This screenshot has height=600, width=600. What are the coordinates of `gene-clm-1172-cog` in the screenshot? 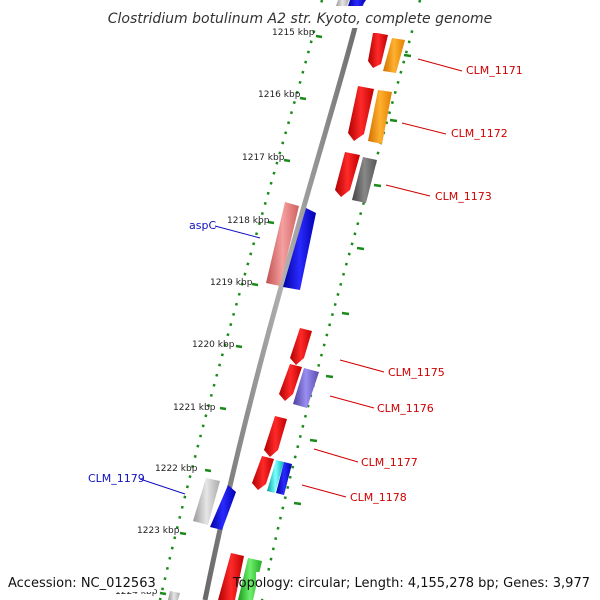 It's located at (380, 117).